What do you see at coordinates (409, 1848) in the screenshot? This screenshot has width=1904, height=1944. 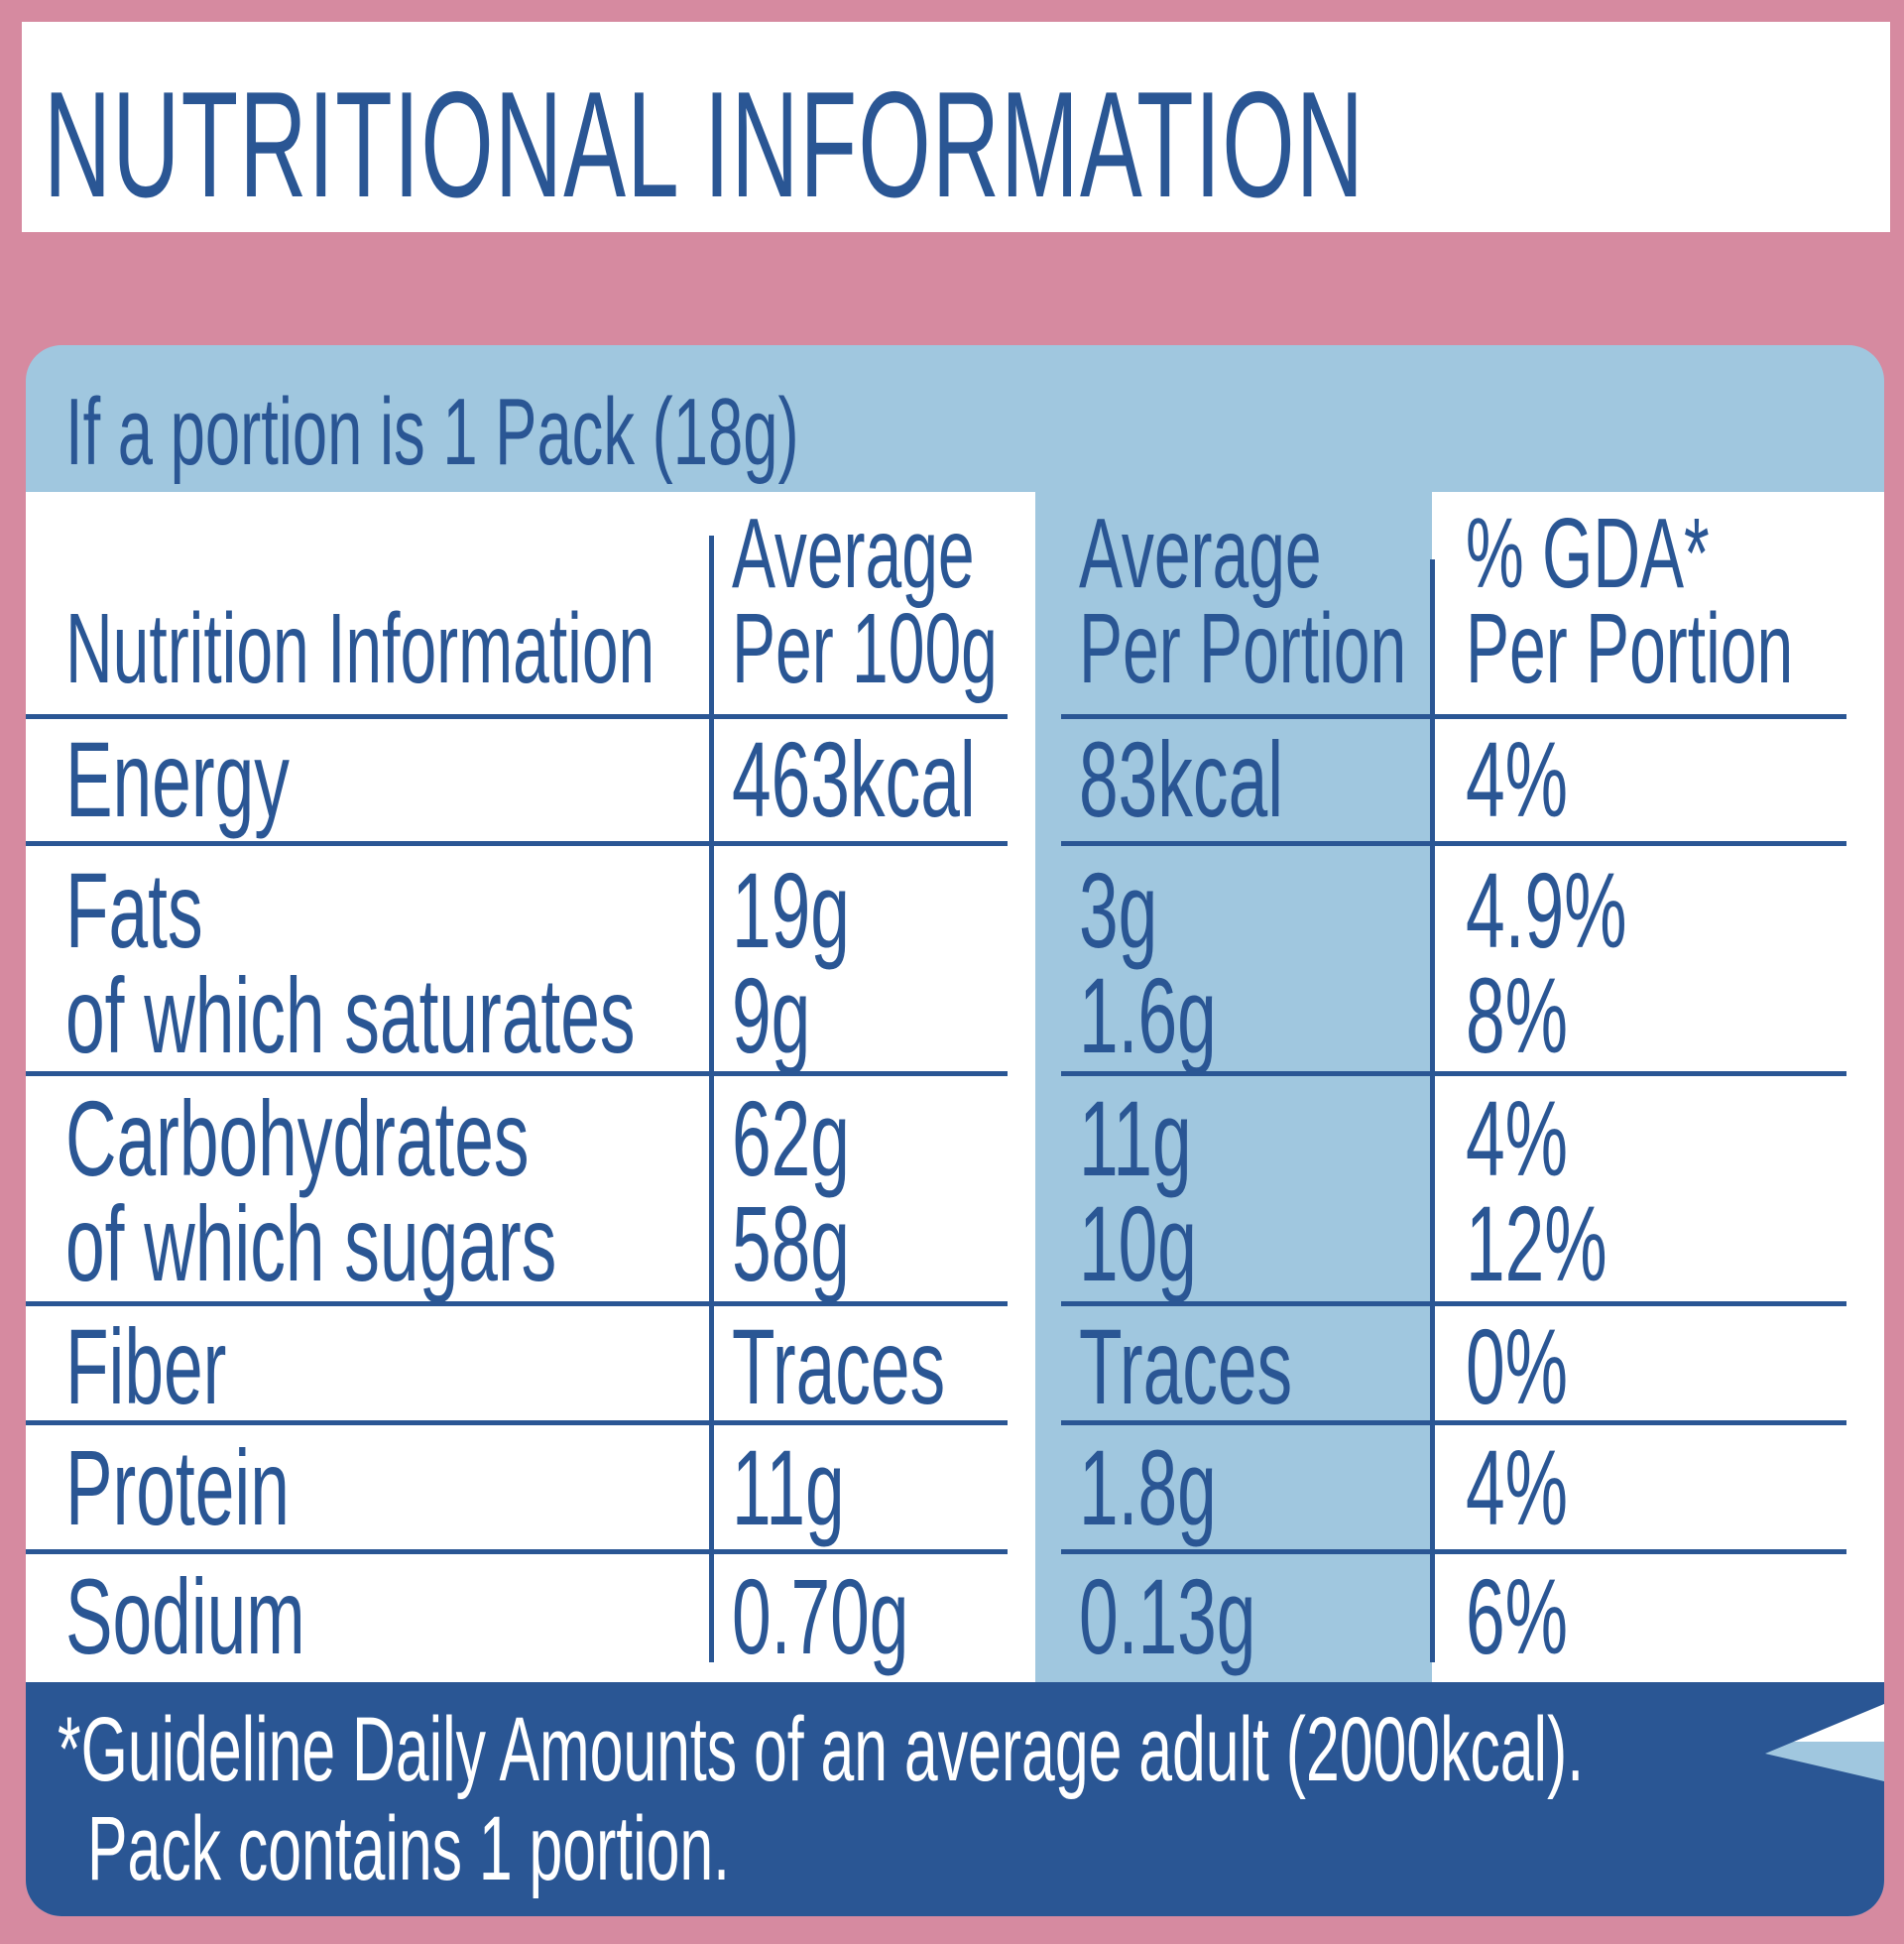 I see `footnote-line2: Pack contains 1 portion.` at bounding box center [409, 1848].